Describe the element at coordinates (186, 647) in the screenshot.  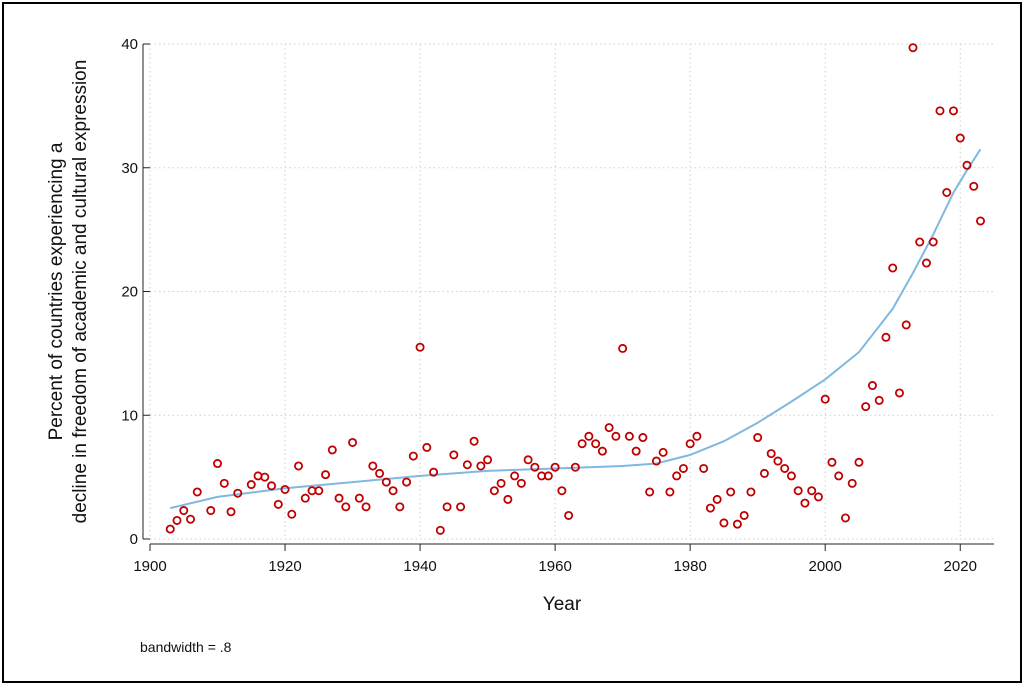
I see `bandwidth-note: bandwidth = .8` at that location.